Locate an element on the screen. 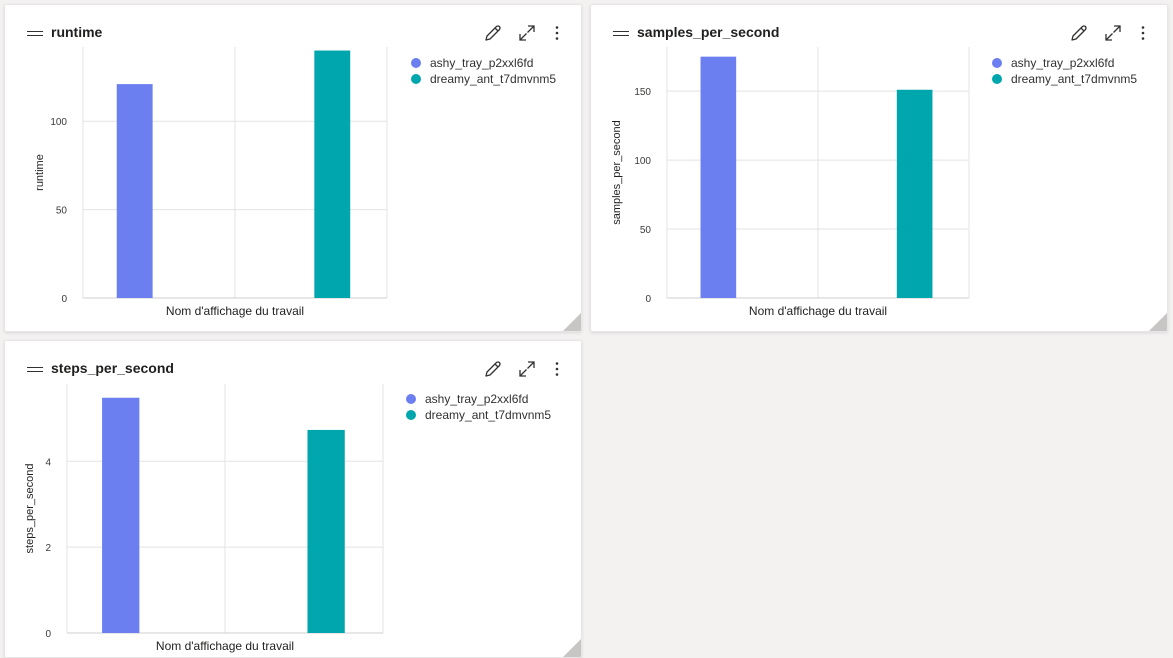 The width and height of the screenshot is (1173, 658). y-axis-label: steps_per_second is located at coordinates (30, 509).